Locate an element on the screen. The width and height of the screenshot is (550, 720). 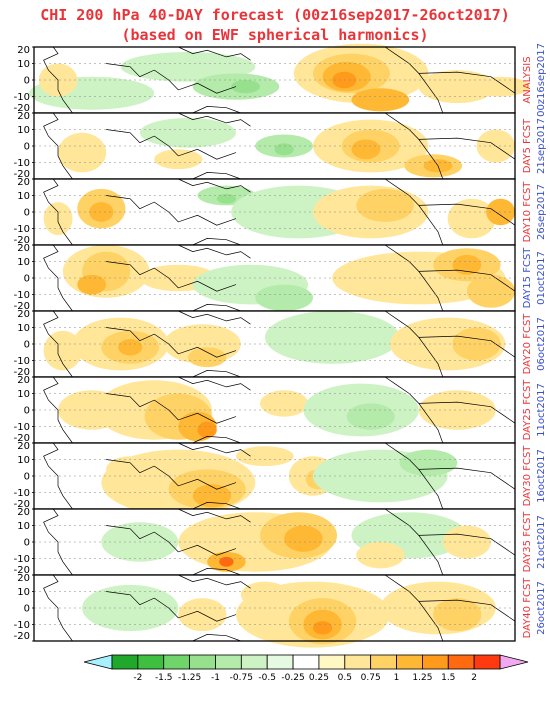
colorbar-tick-label: -1.25 is located at coordinates (189, 678).